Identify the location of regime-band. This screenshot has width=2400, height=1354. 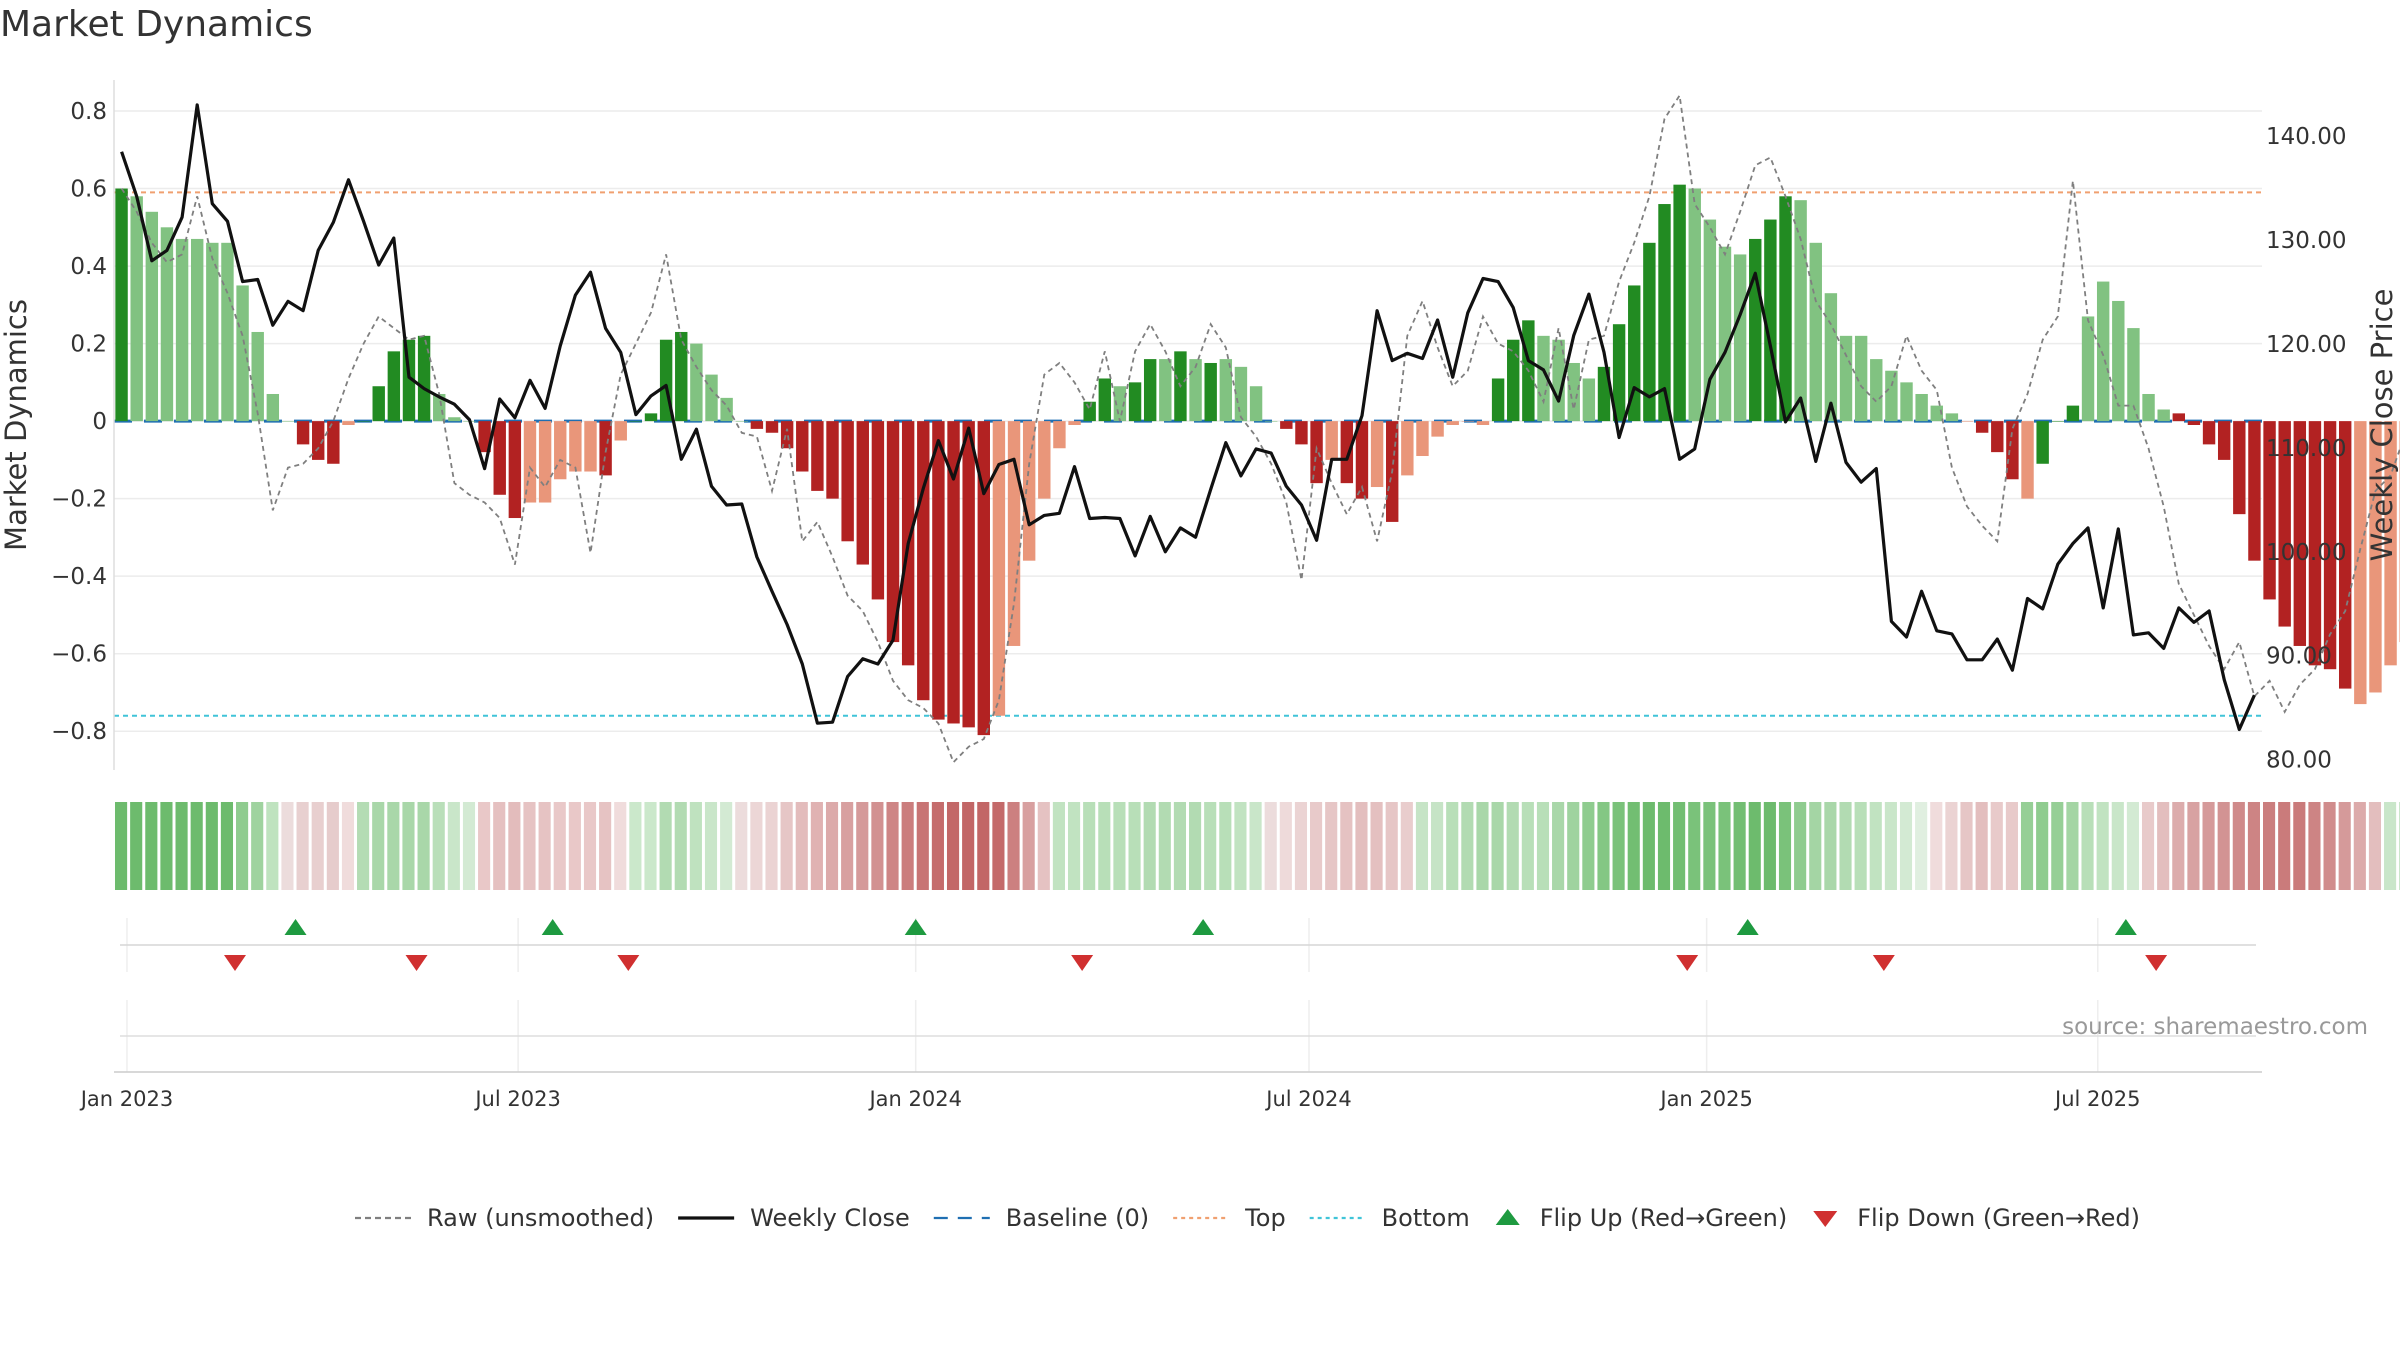
(1257, 846).